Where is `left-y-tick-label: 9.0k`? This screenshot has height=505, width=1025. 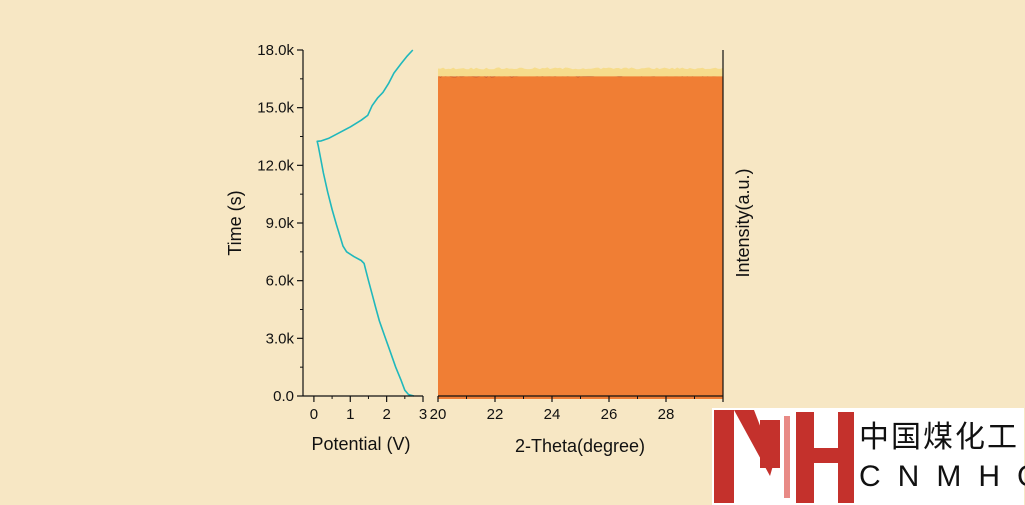
left-y-tick-label: 9.0k is located at coordinates (280, 223).